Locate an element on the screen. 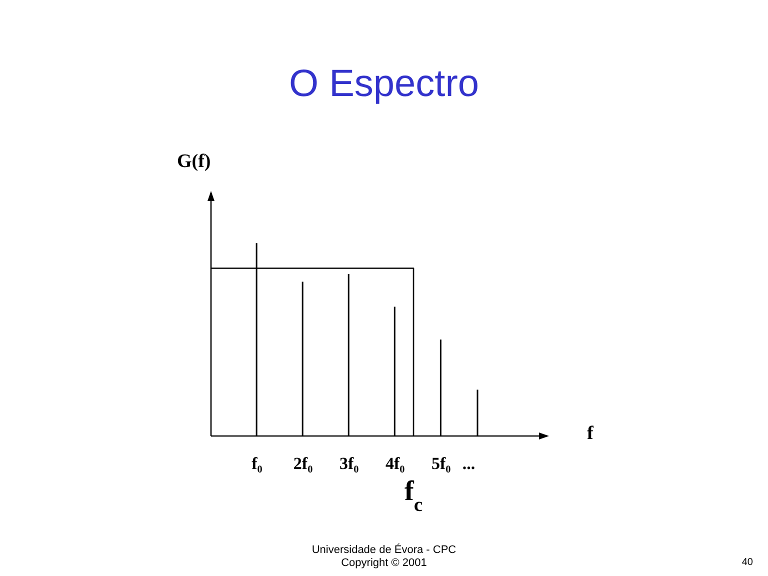 The width and height of the screenshot is (768, 576). x-tick-label: 5f₀ is located at coordinates (441, 463).